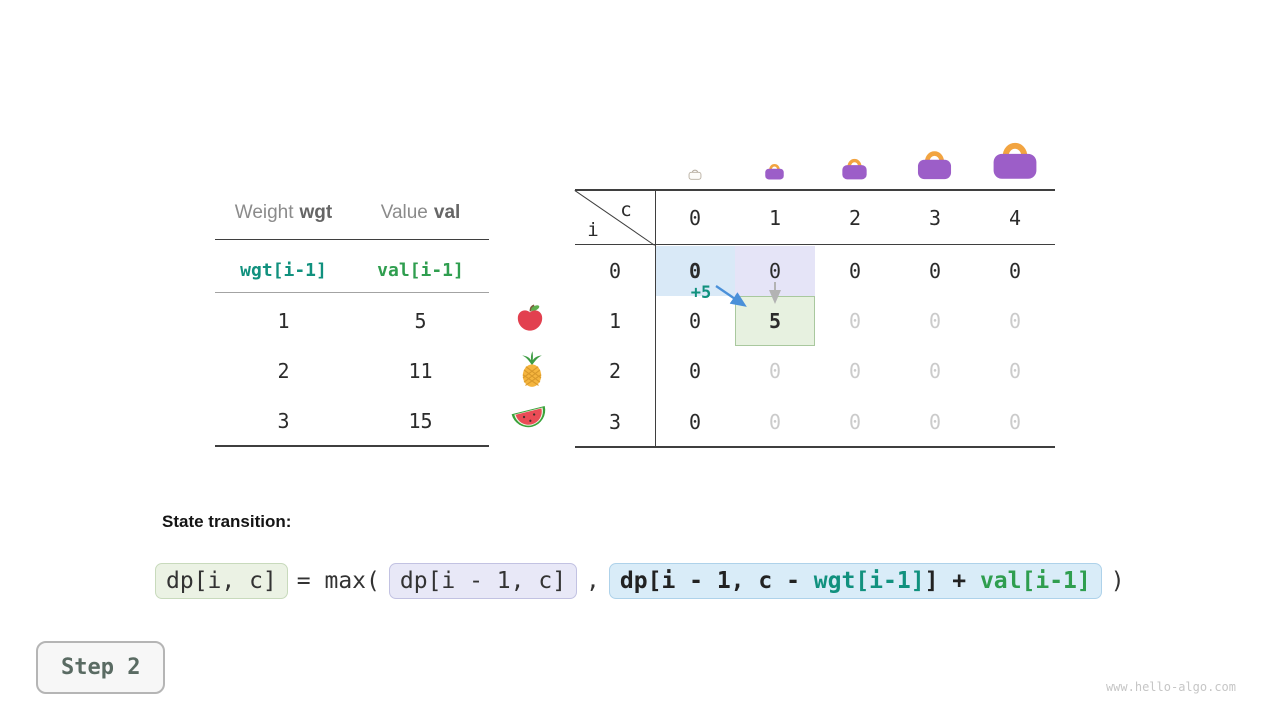 The width and height of the screenshot is (1280, 720). Describe the element at coordinates (1170, 687) in the screenshot. I see `watermark: www.hello-algo.com` at that location.